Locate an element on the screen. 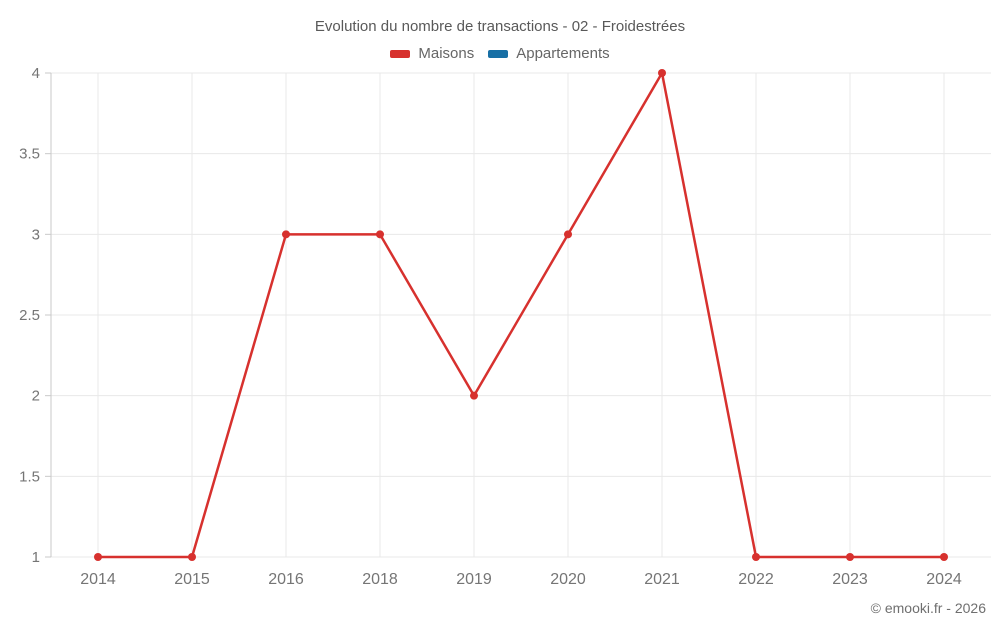 This screenshot has width=1000, height=625. chart-legend: Maisons Appartements is located at coordinates (500, 53).